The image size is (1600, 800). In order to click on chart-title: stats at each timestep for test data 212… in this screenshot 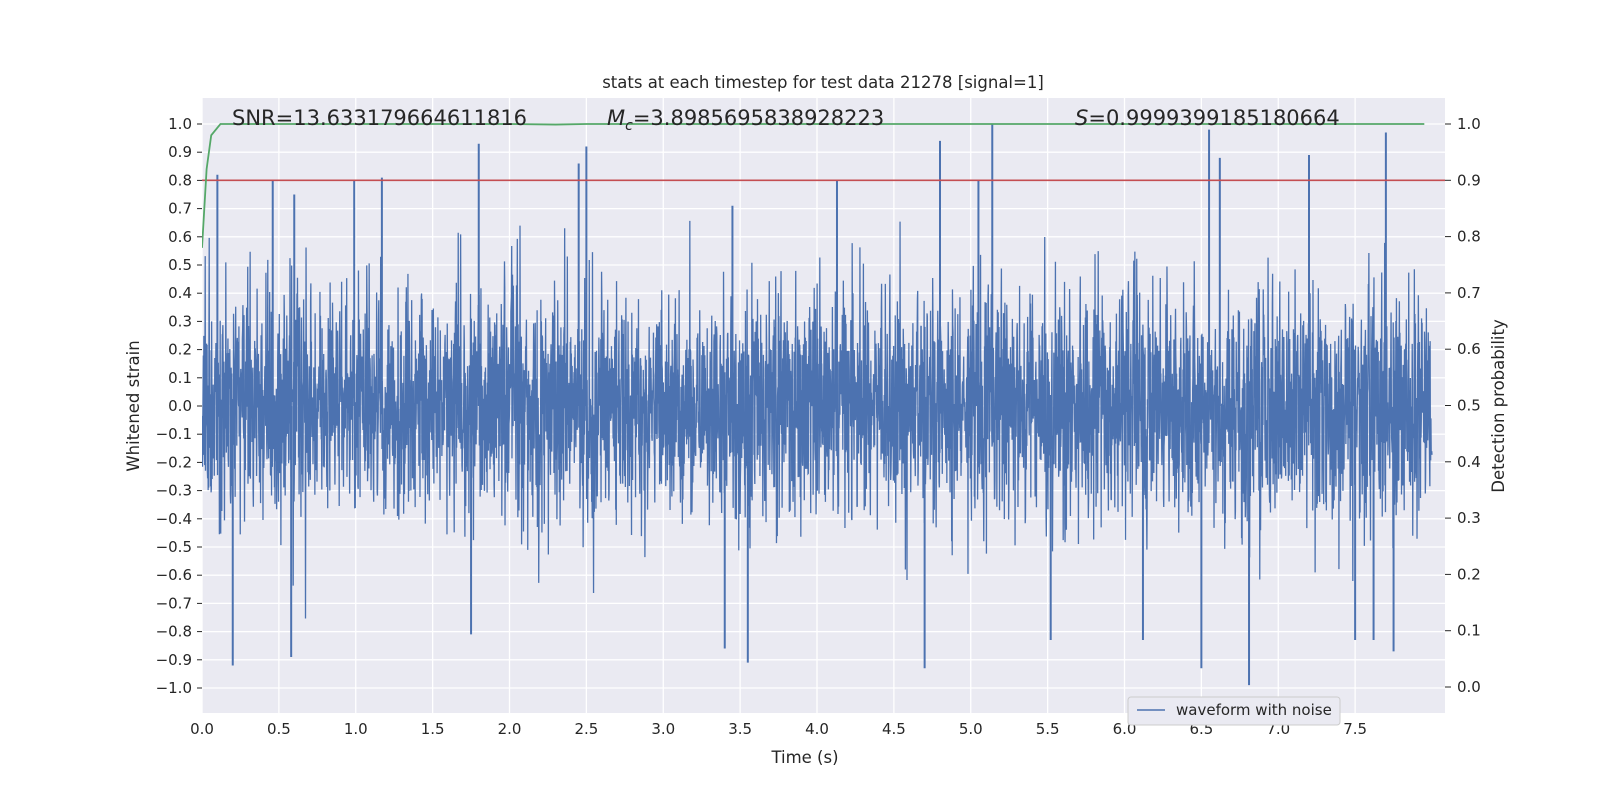, I will do `click(823, 82)`.